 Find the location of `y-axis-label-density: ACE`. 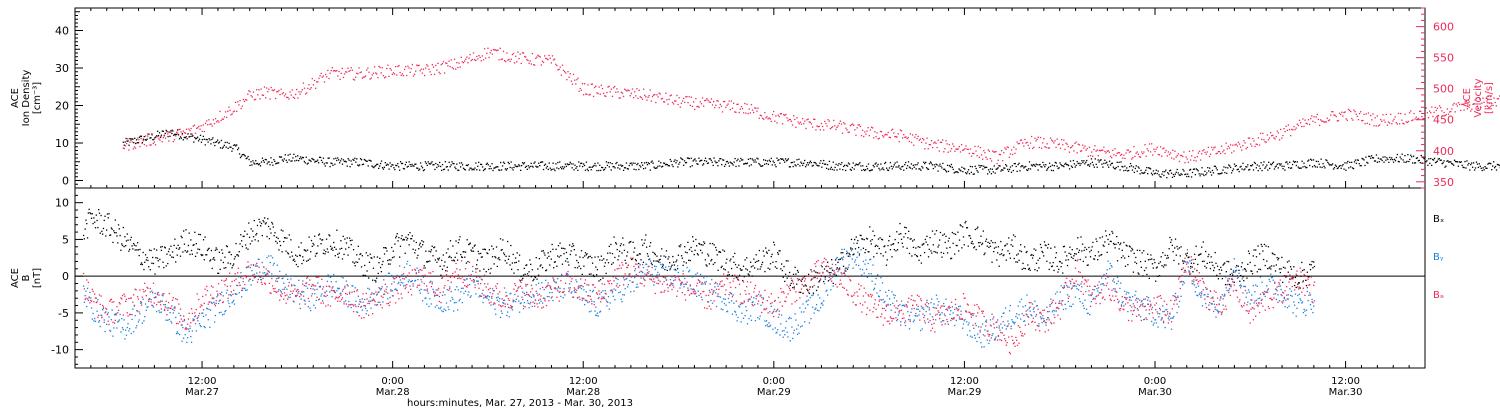

y-axis-label-density: ACE is located at coordinates (15, 98).